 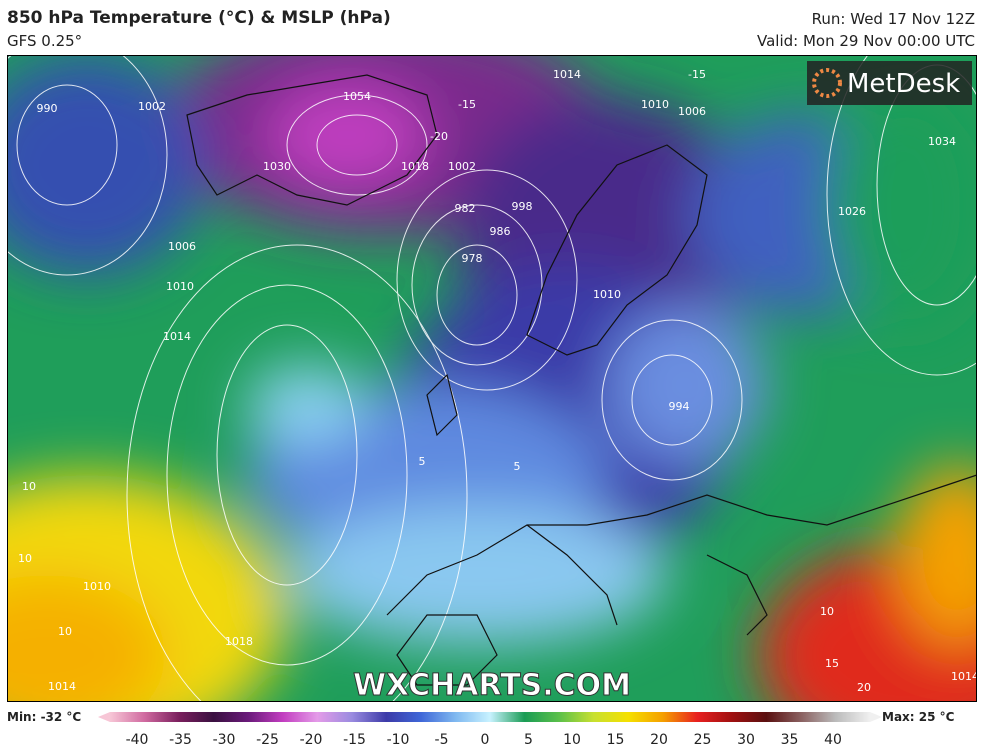 I want to click on contour-label: 15, so click(x=832, y=663).